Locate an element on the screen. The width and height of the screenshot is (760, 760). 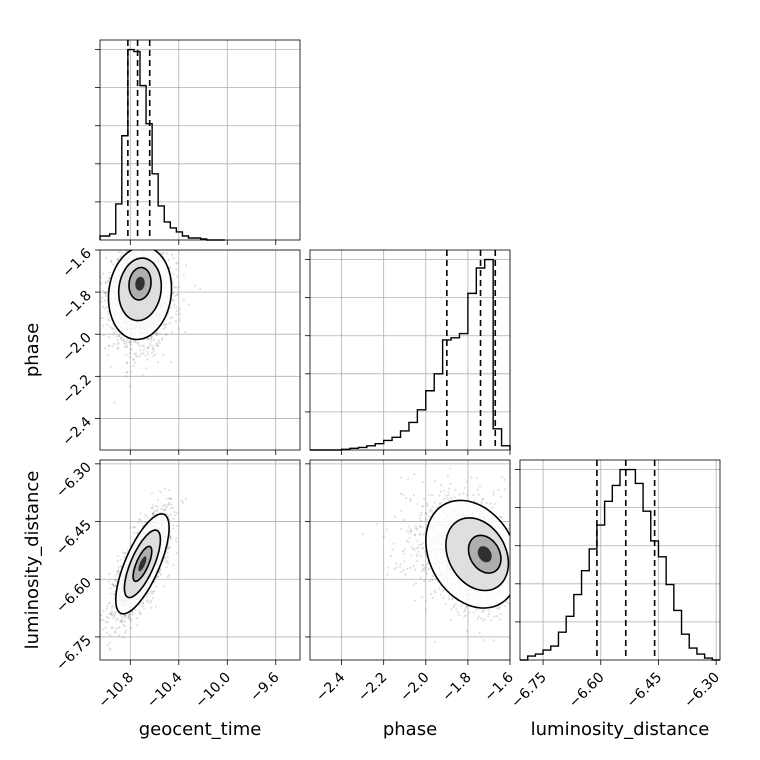
density-fill-peak is located at coordinates (140, 283).